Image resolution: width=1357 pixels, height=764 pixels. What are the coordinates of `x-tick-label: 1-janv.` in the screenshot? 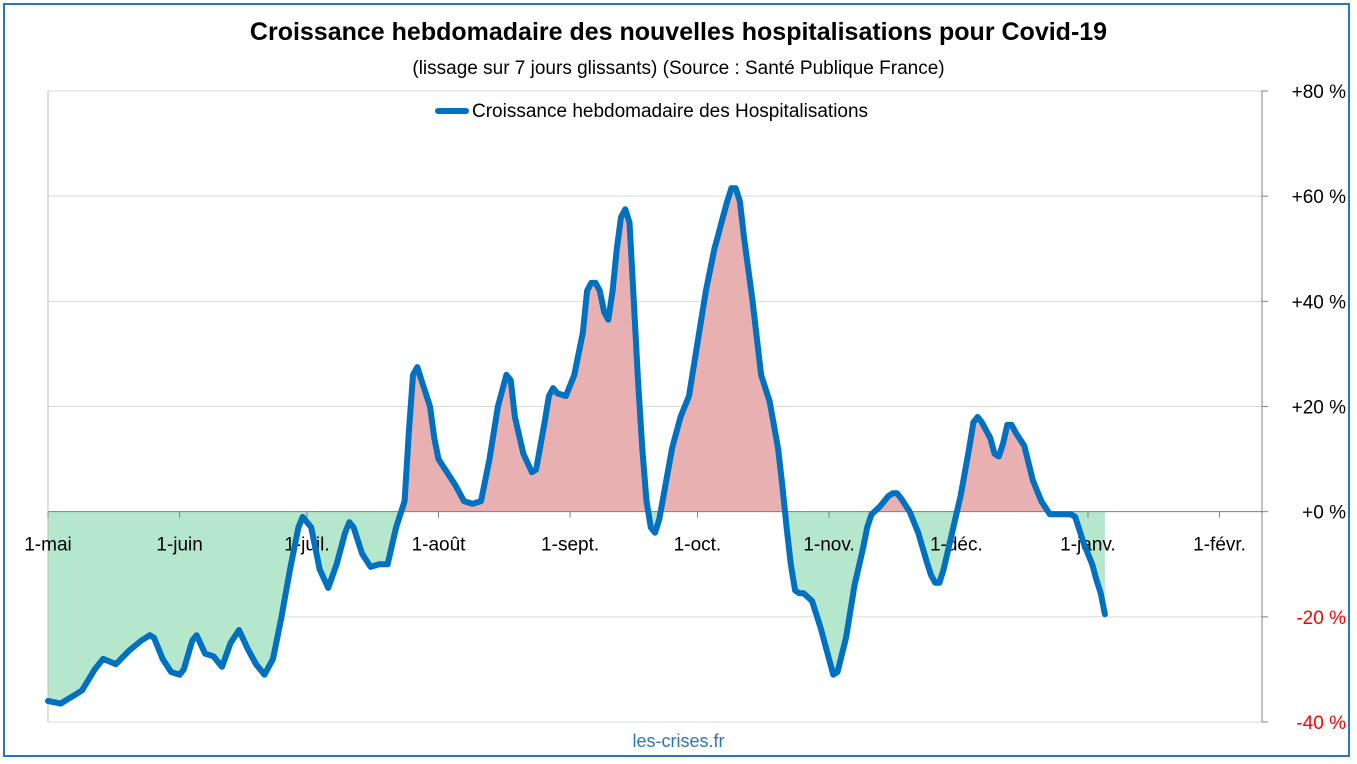 It's located at (1088, 545).